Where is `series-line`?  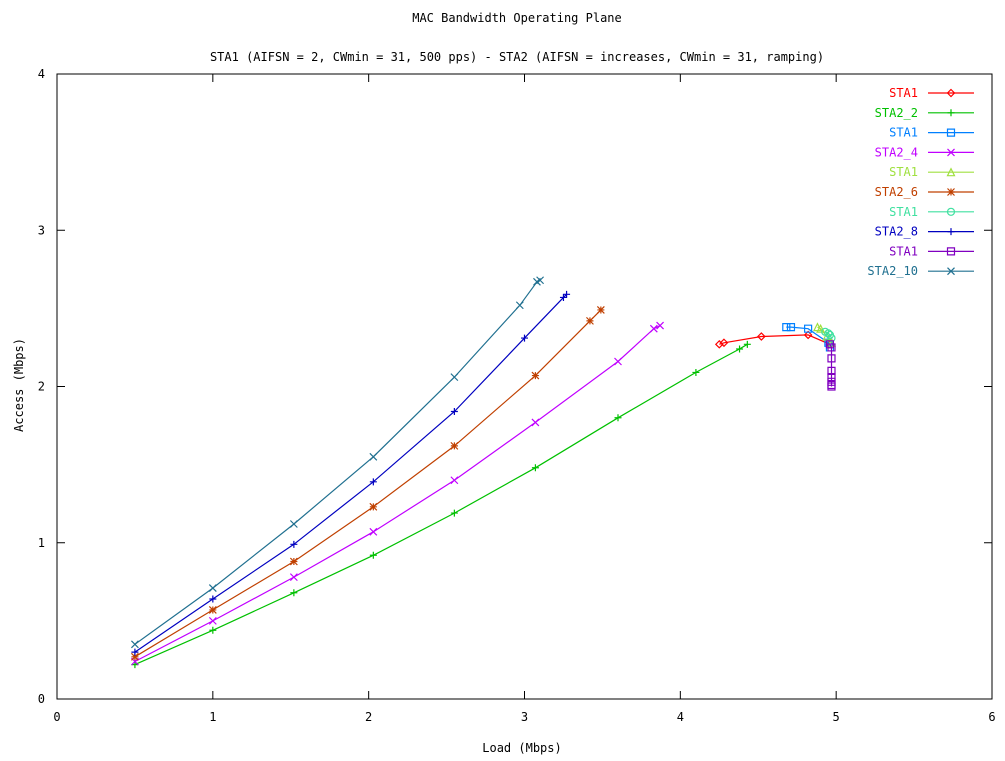
series-line is located at coordinates (774, 339).